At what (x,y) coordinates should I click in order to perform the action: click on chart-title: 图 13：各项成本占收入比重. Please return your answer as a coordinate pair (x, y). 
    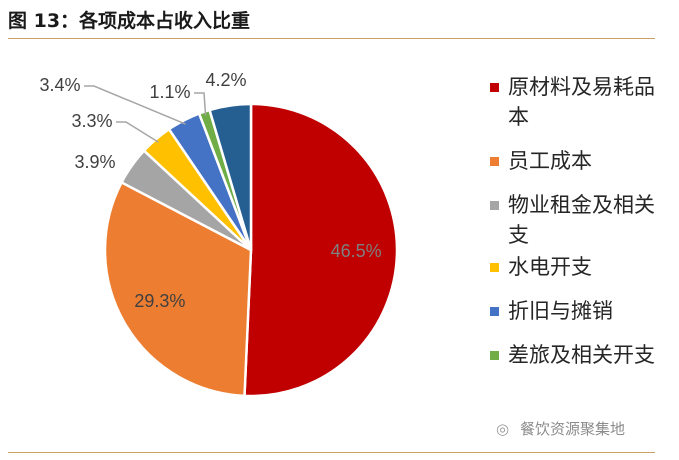
    Looking at the image, I should click on (129, 21).